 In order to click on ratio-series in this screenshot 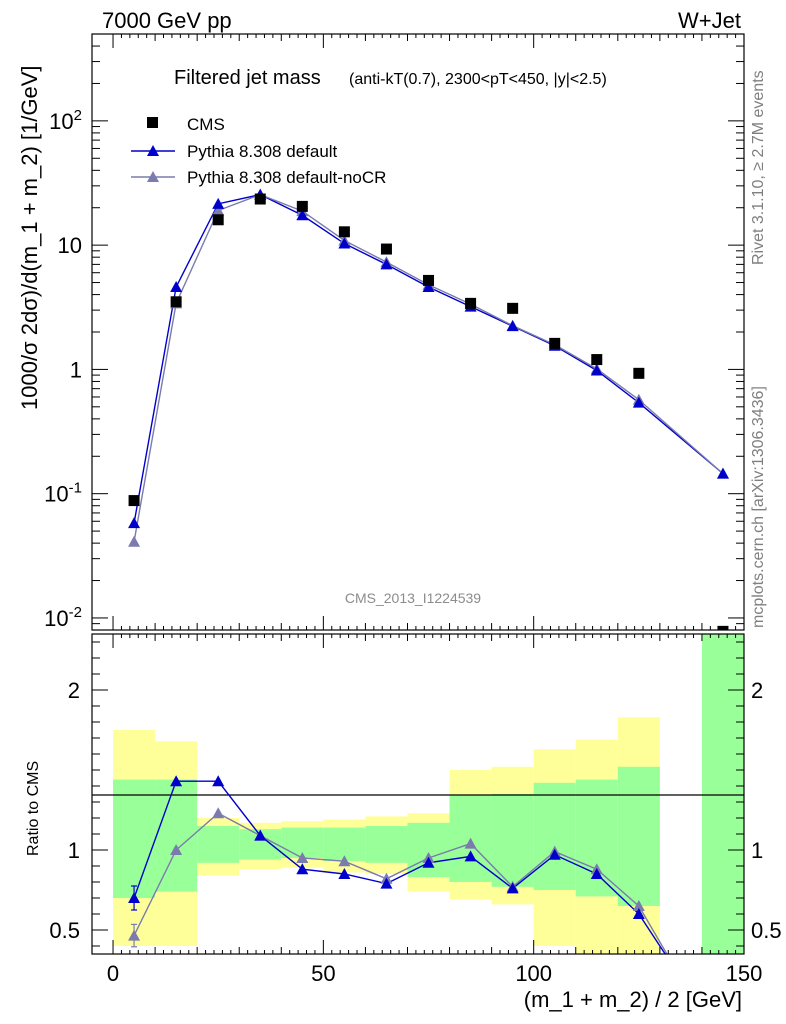, I will do `click(398, 864)`.